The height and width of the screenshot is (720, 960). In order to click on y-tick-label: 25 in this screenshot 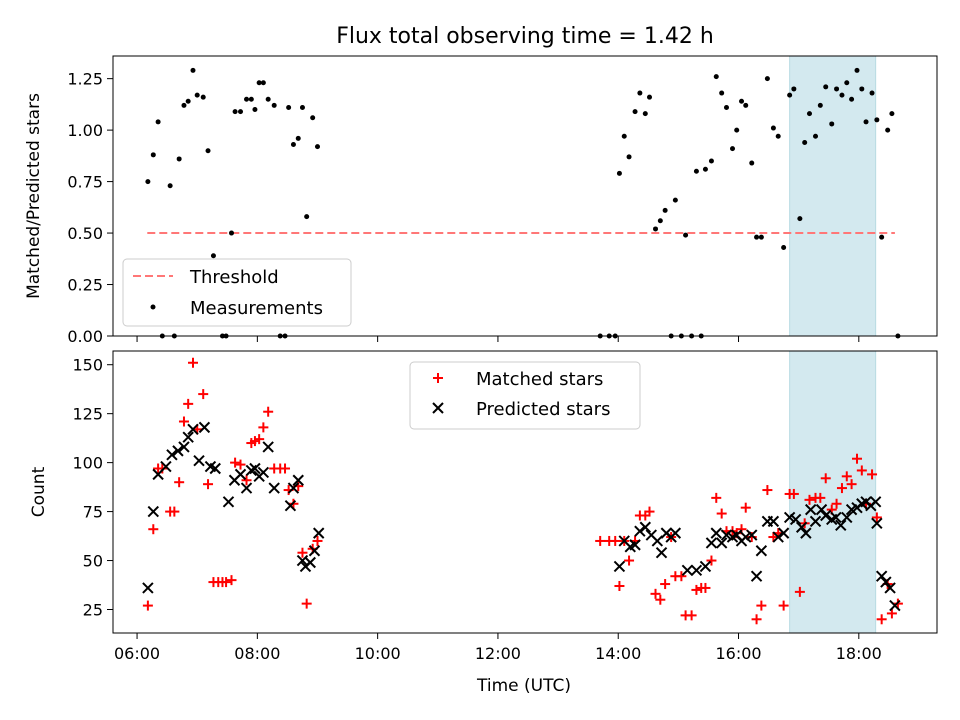, I will do `click(93, 610)`.